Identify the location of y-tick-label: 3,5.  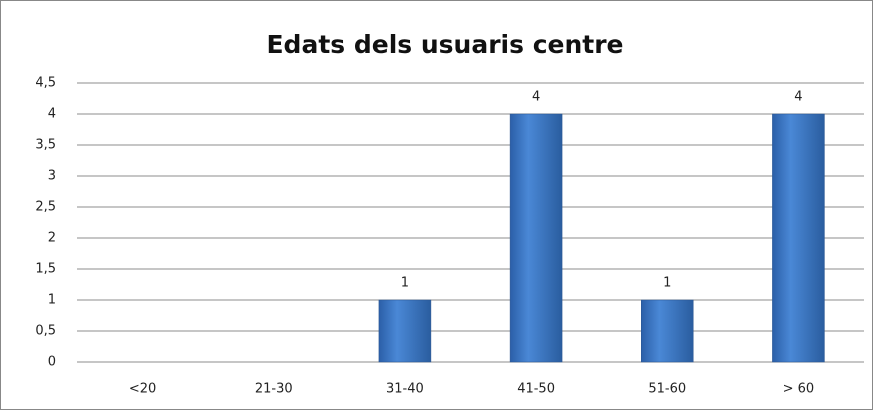
(45, 145).